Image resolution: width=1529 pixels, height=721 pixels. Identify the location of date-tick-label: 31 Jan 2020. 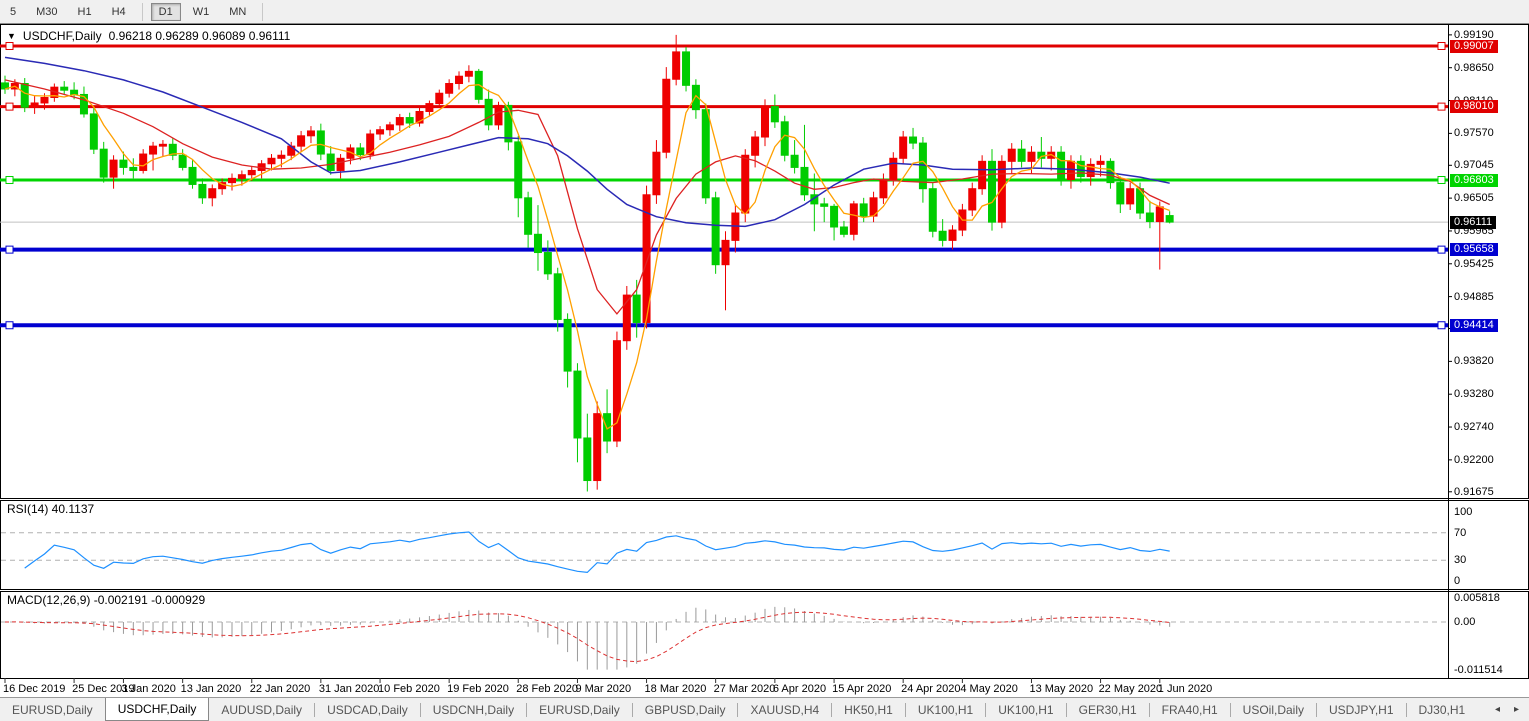
(349, 689).